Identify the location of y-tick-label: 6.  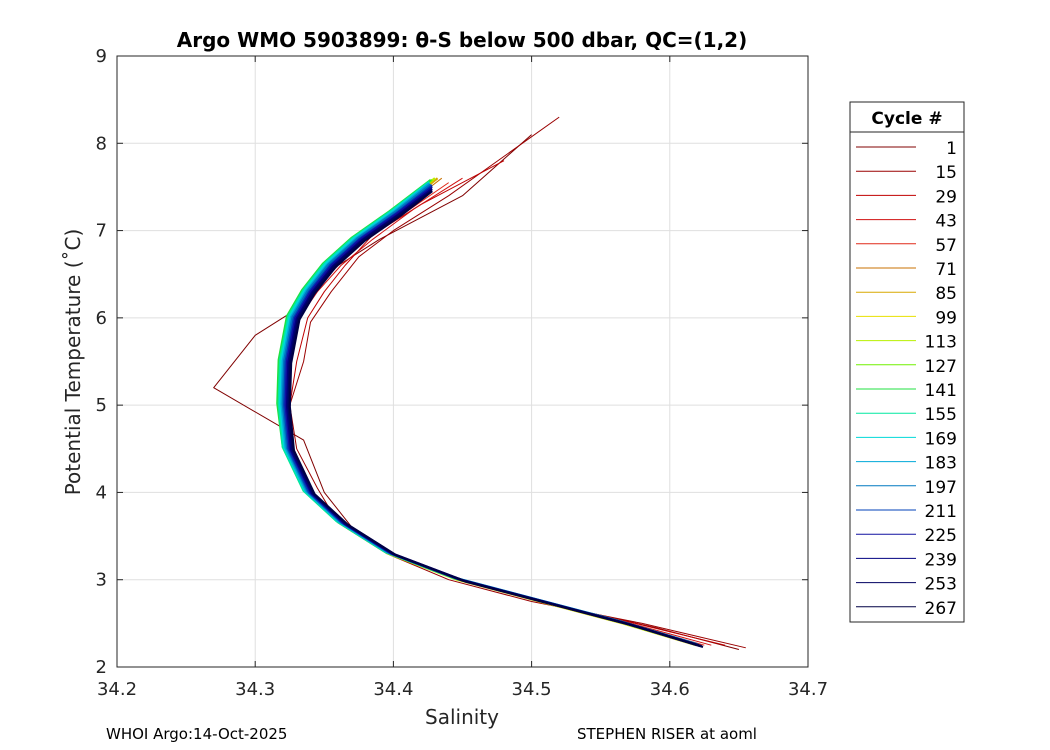
(101, 318).